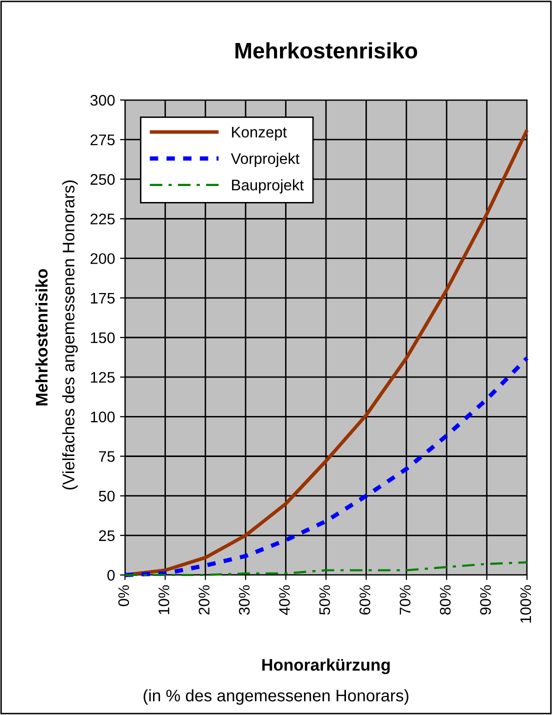 Image resolution: width=552 pixels, height=715 pixels. Describe the element at coordinates (107, 536) in the screenshot. I see `y-tick-label: 25` at that location.